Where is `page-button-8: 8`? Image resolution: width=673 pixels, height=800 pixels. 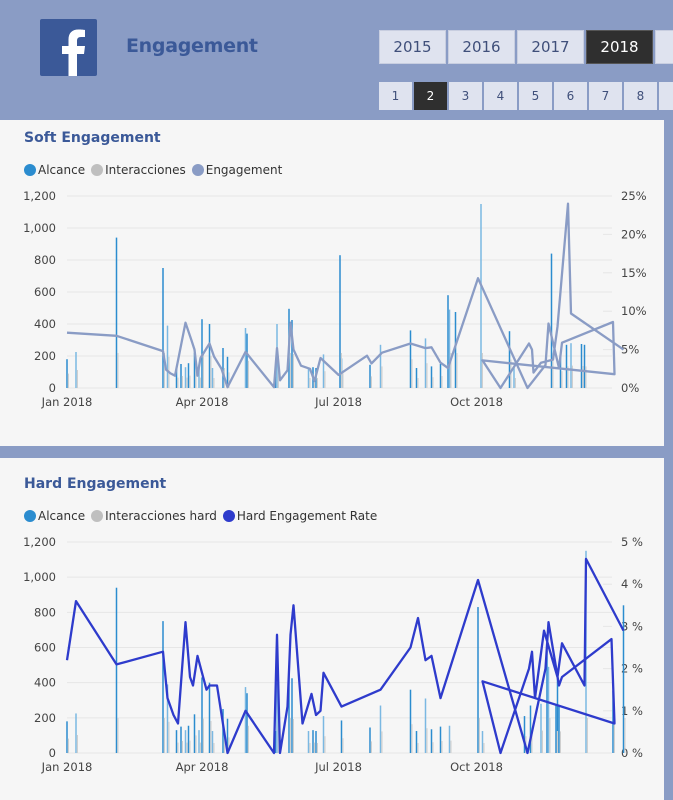
page-button-8: 8 is located at coordinates (640, 96).